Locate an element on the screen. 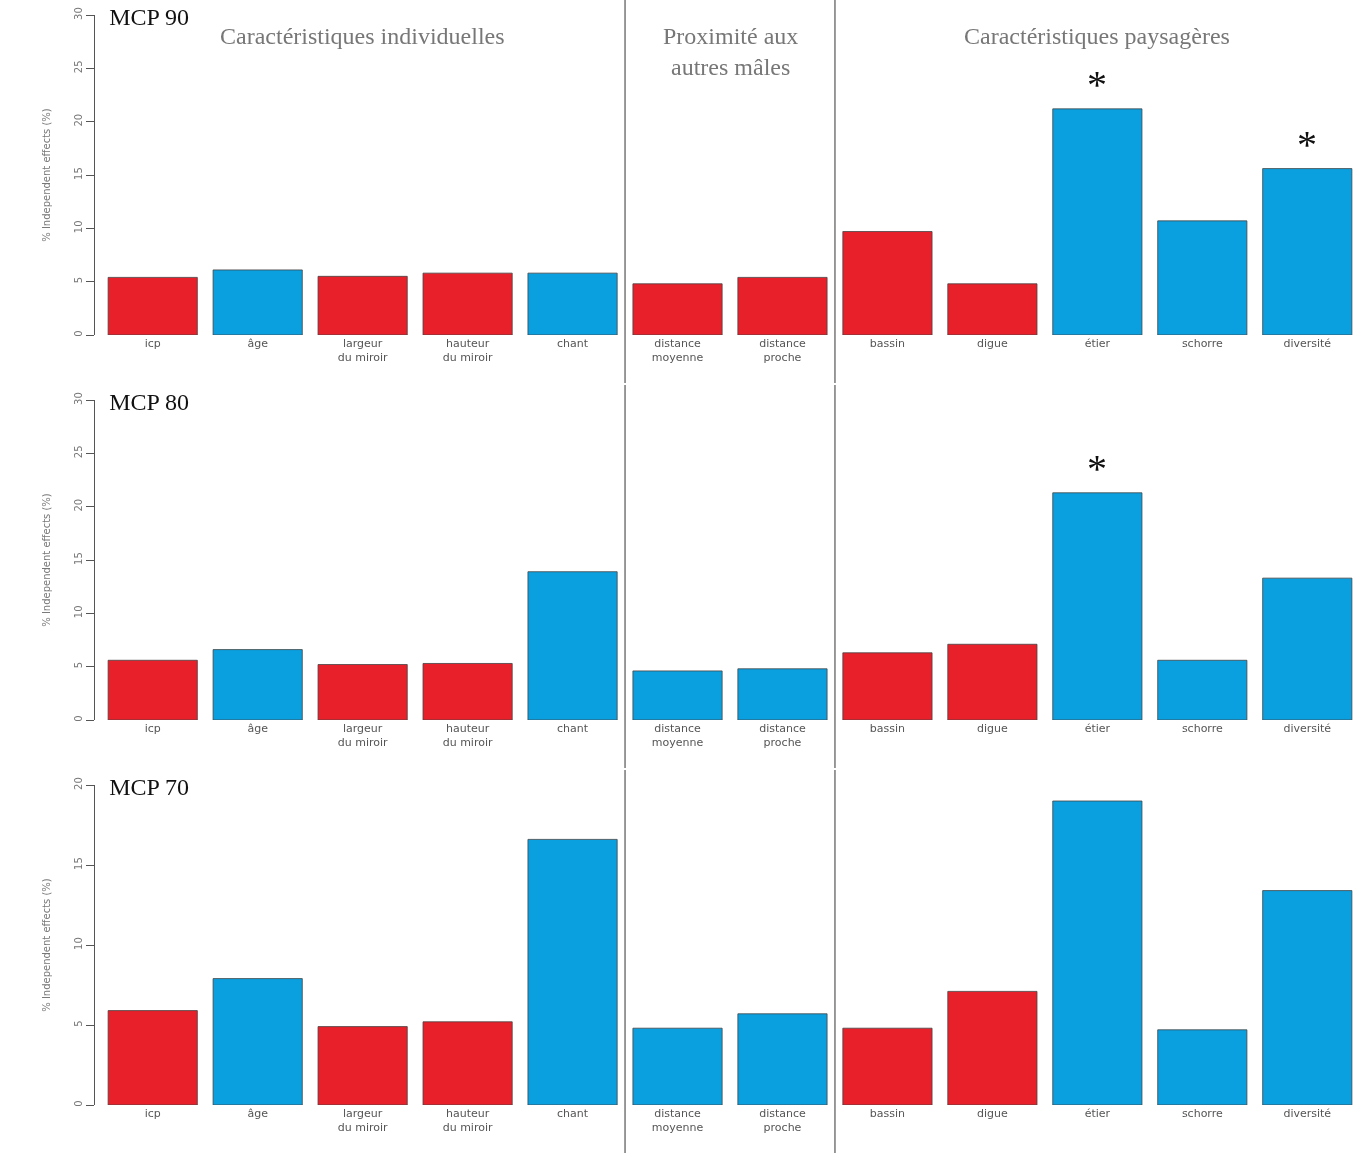  chart-title: MCP 80 is located at coordinates (149, 401).